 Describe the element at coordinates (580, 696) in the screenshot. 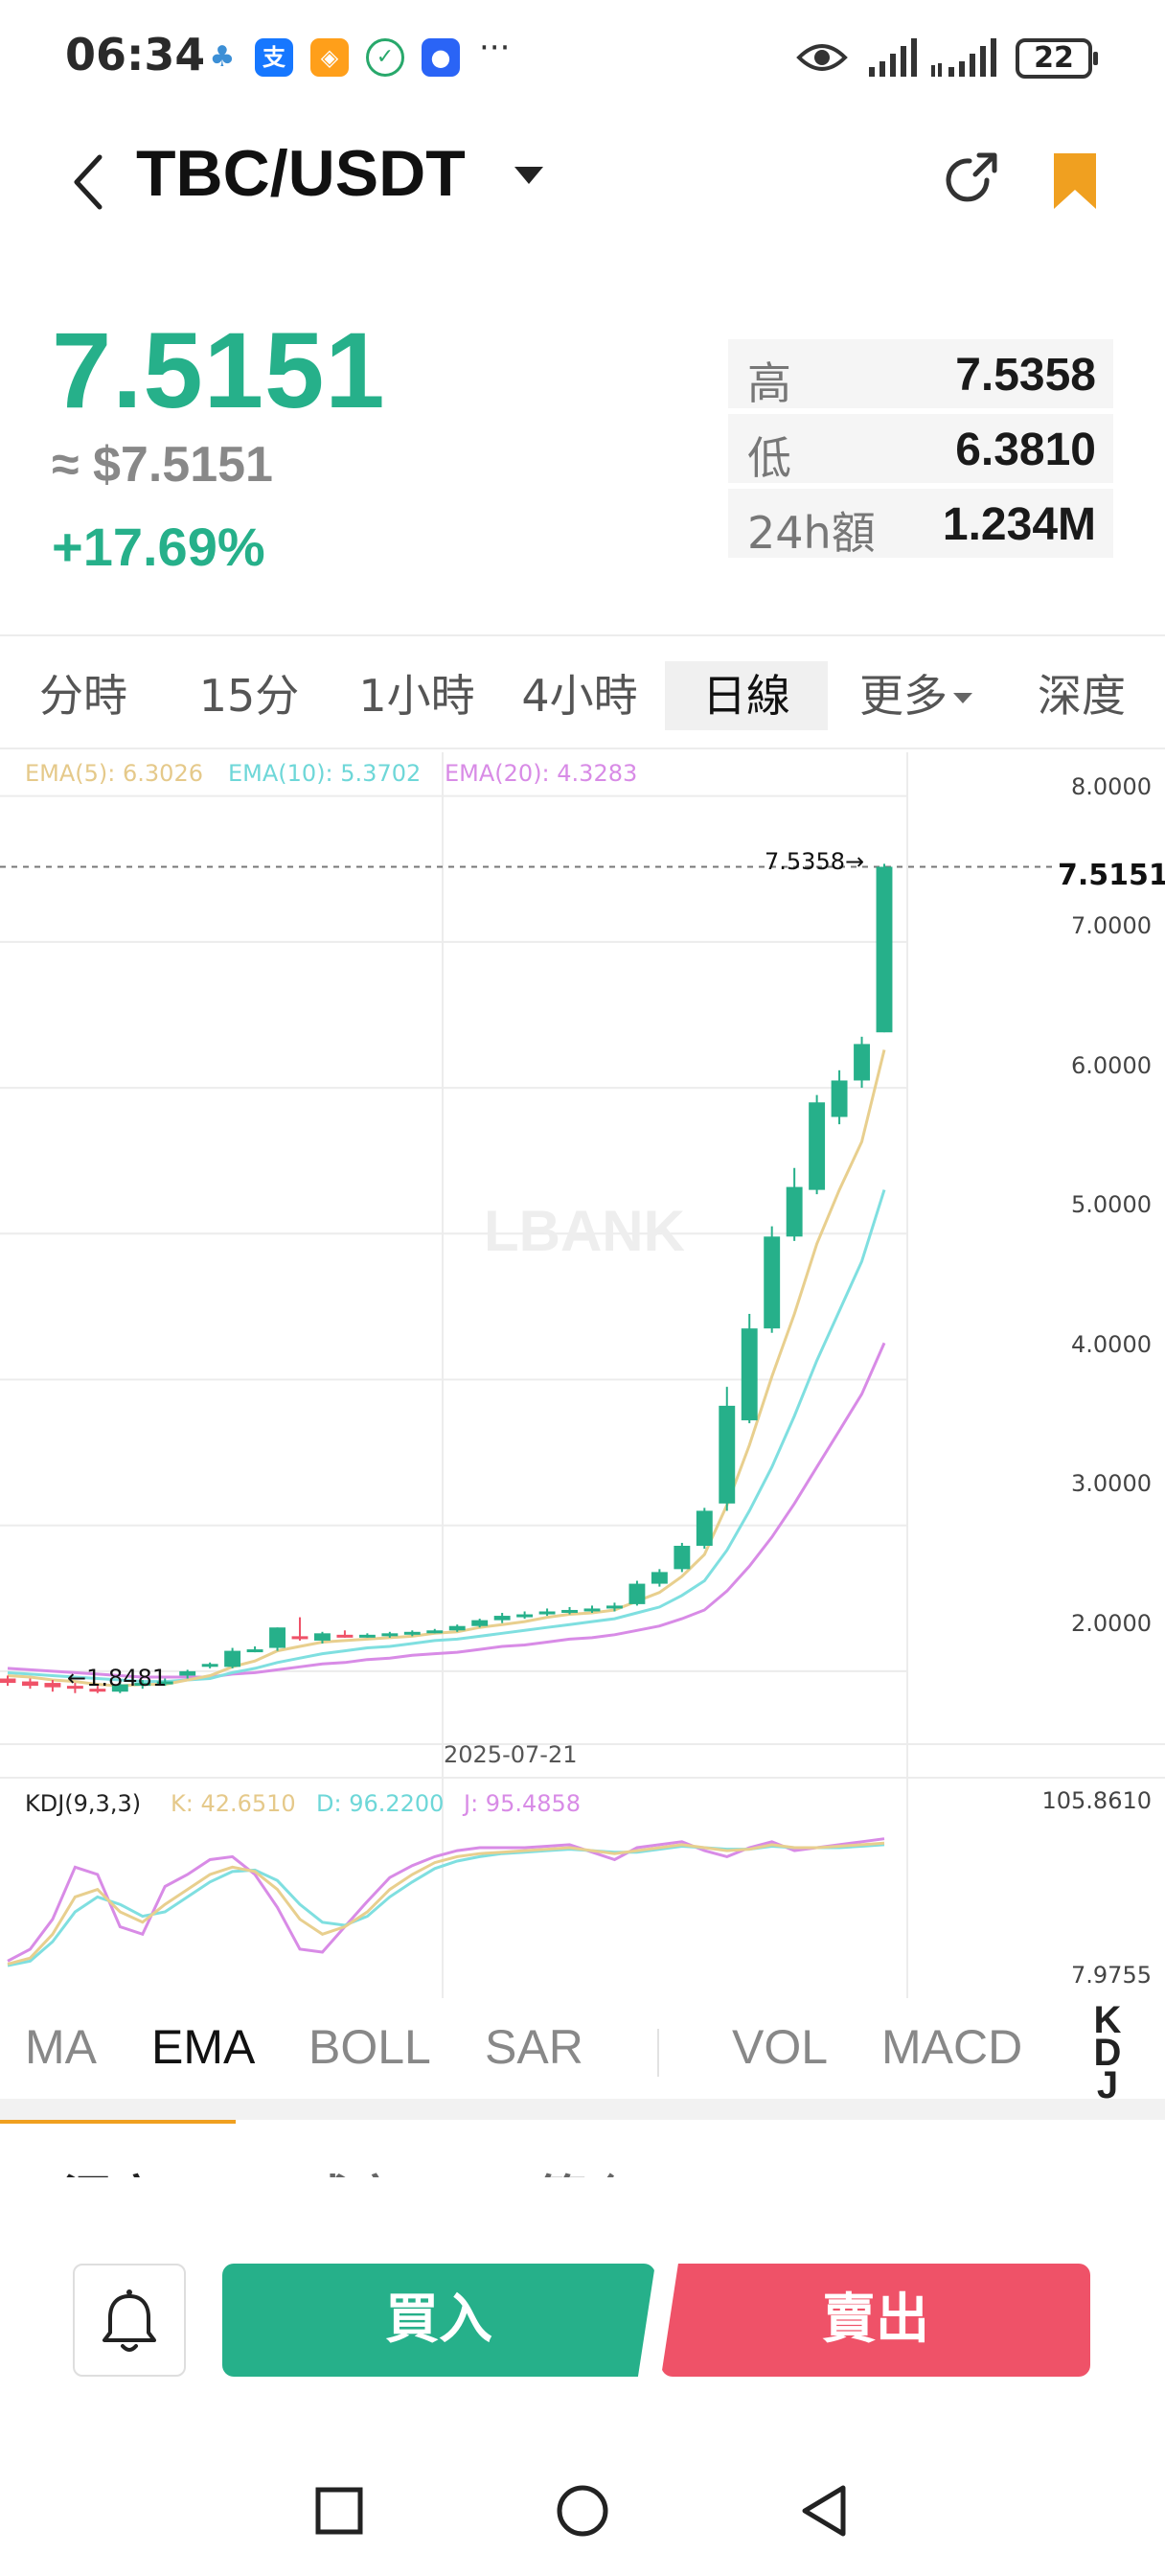

I see `tab-4h: 4小時` at that location.